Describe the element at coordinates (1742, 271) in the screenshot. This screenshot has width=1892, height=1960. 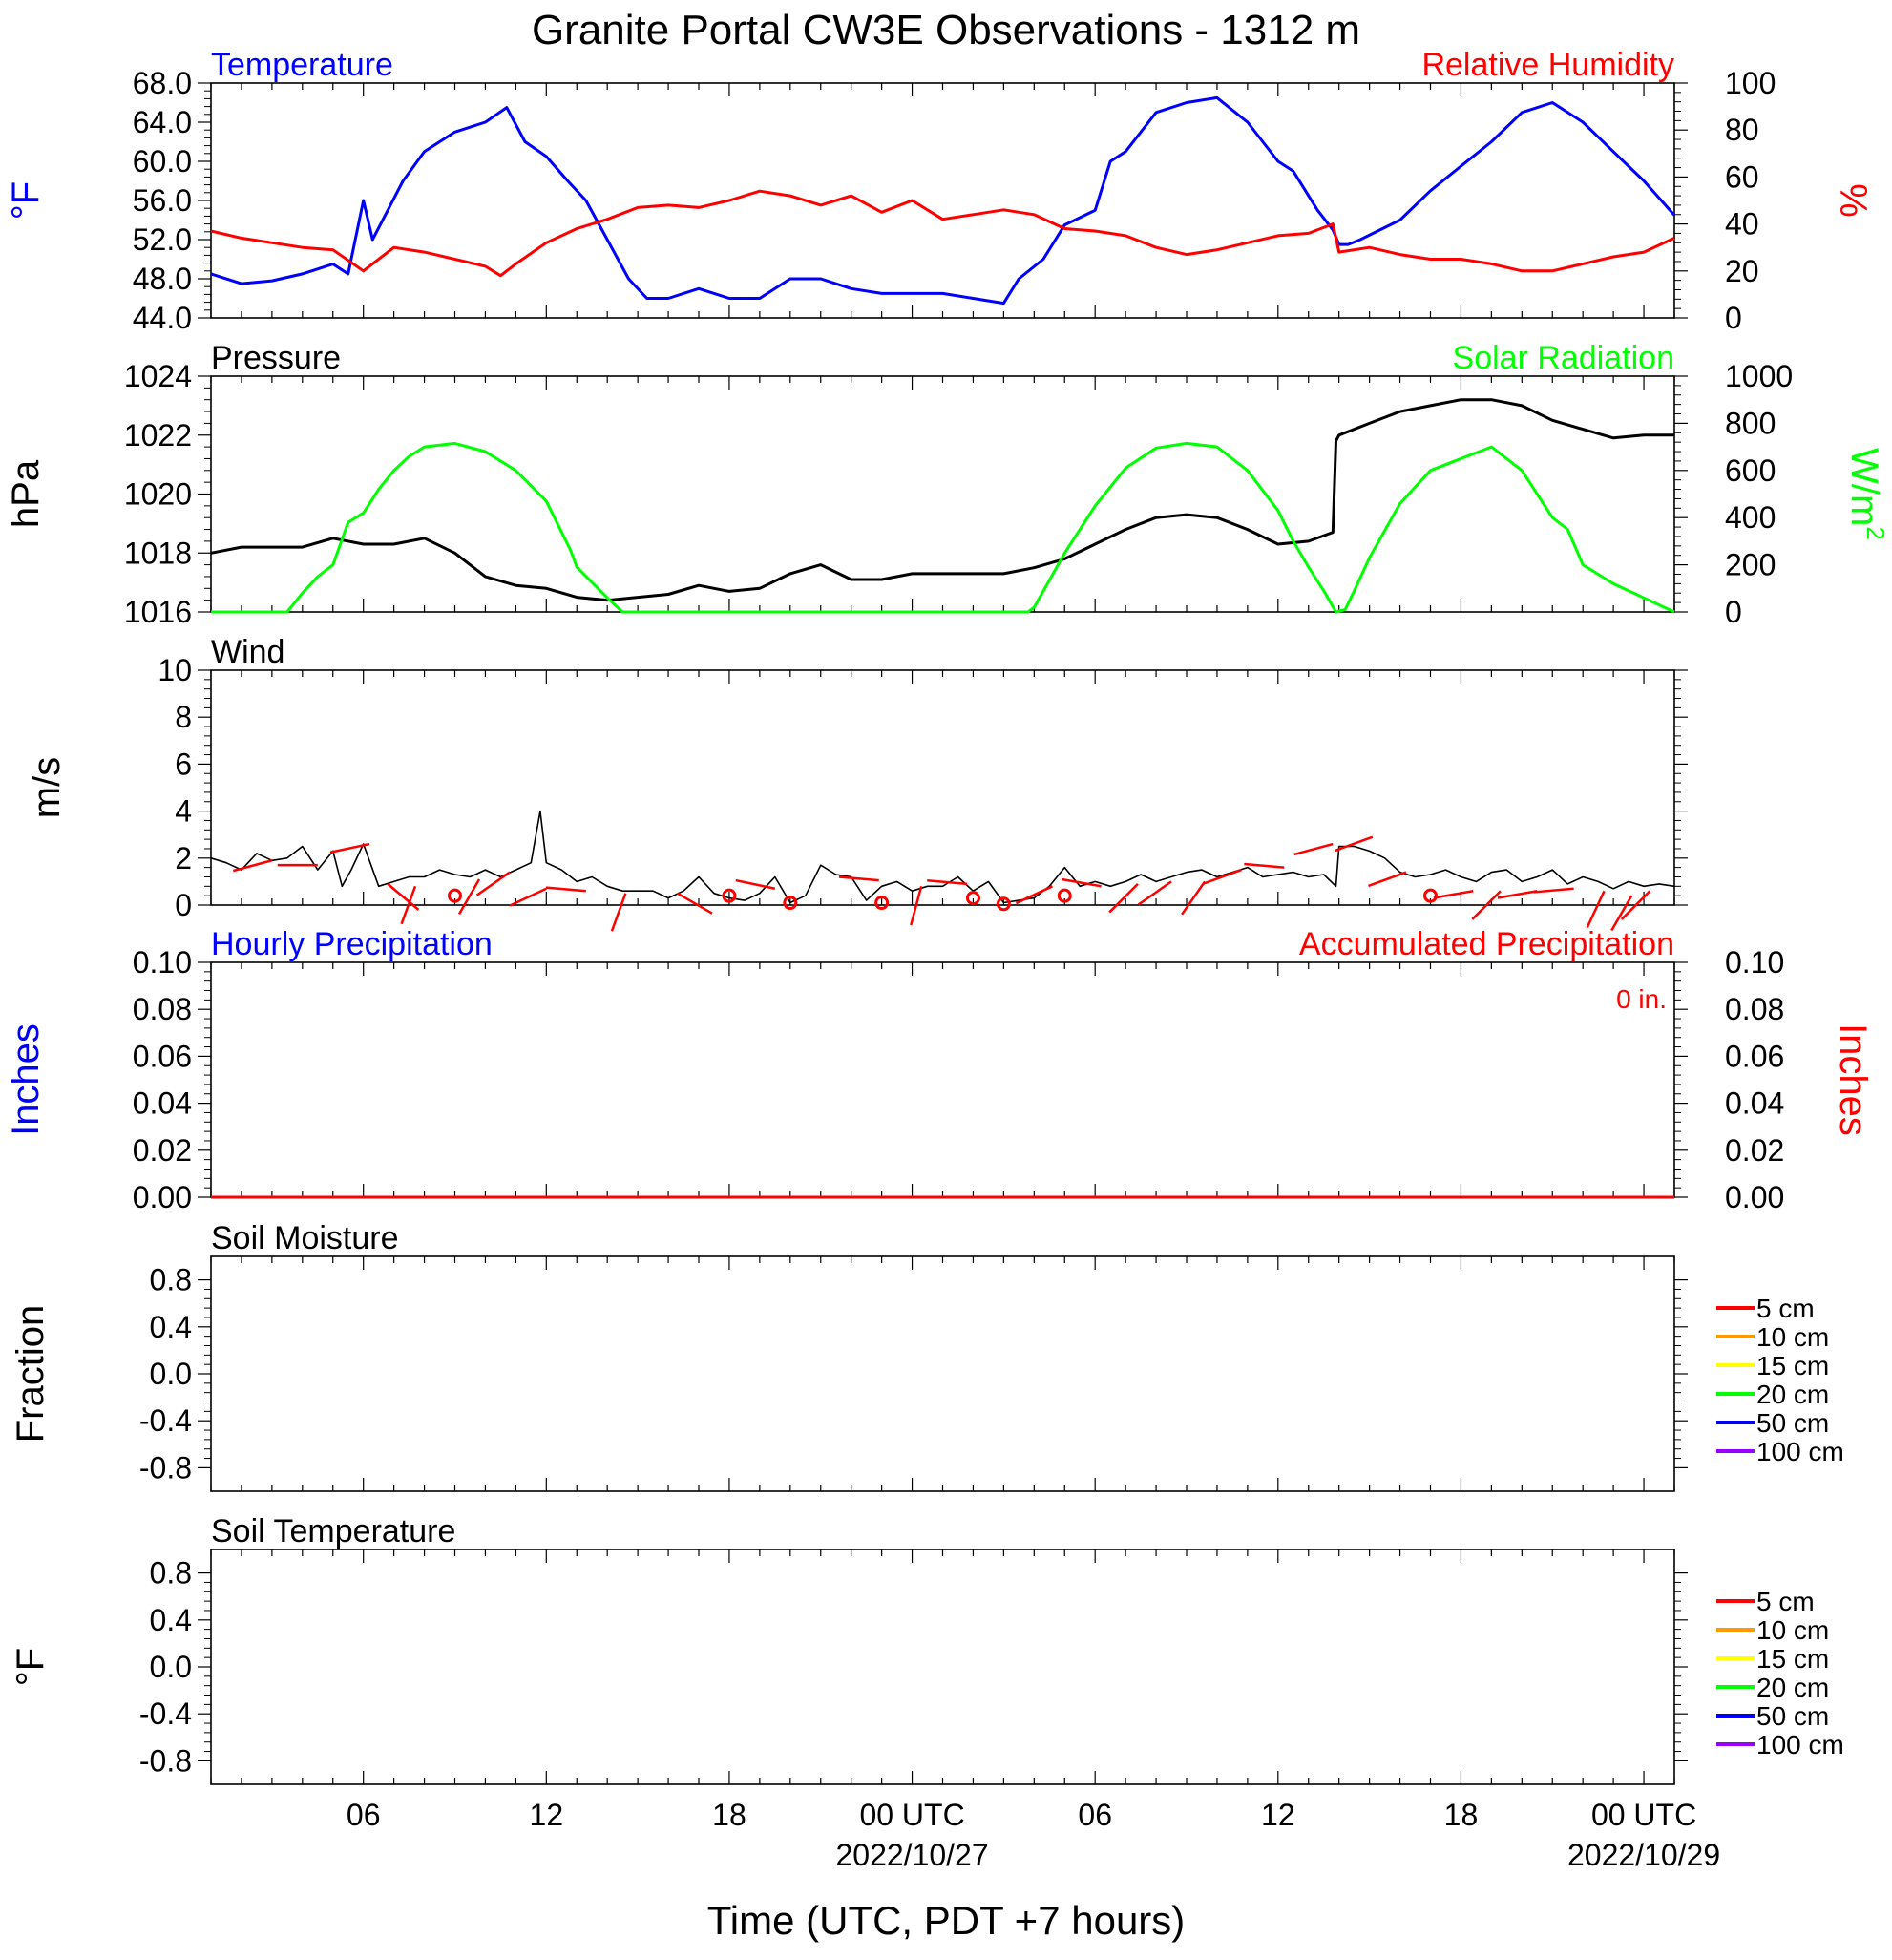
I see `y-right-tick-label: 20` at that location.